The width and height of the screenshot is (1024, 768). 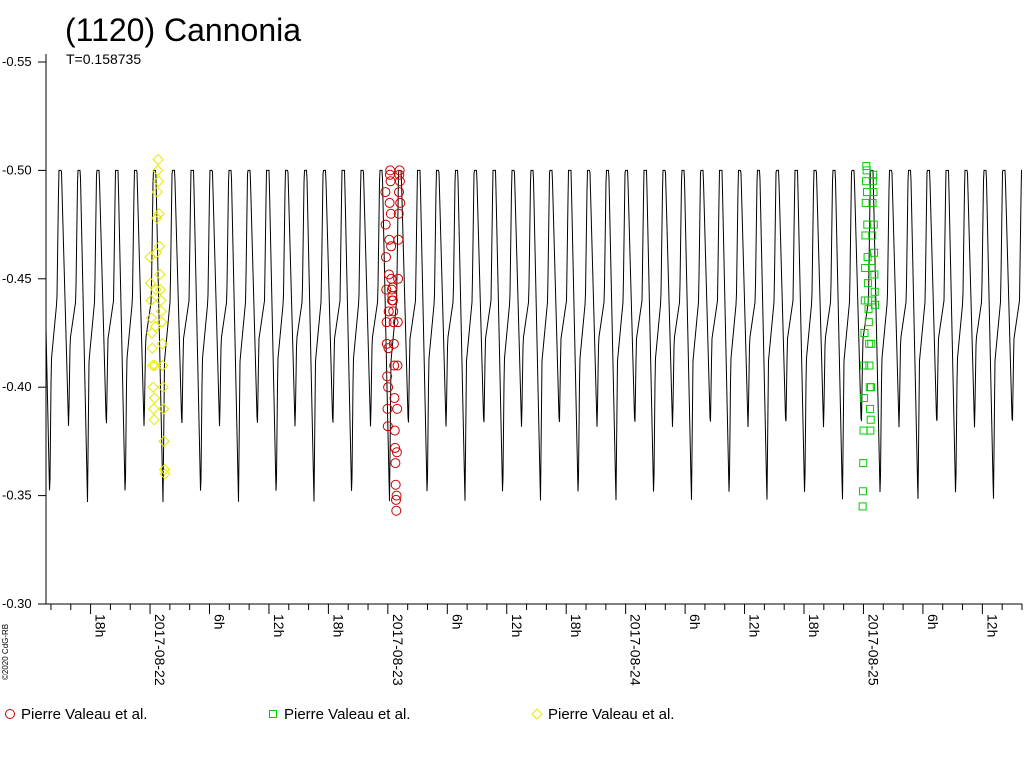 What do you see at coordinates (636, 650) in the screenshot?
I see `x-tick-label: 2017-08-24` at bounding box center [636, 650].